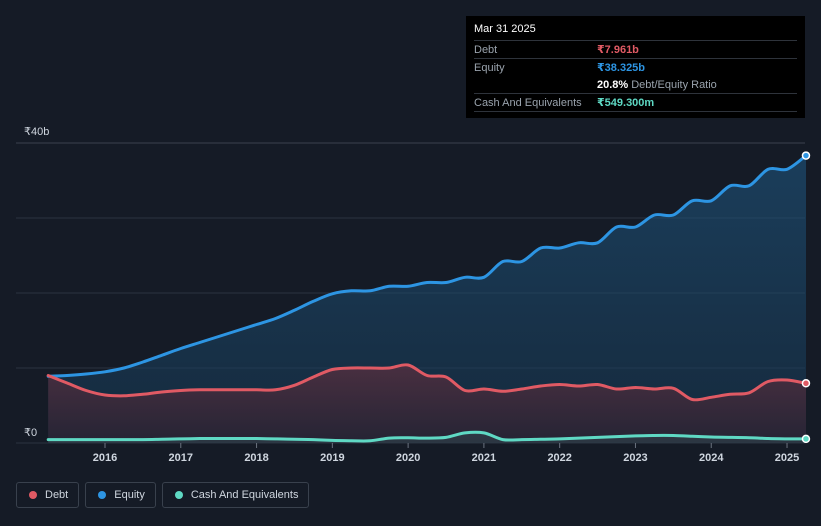  What do you see at coordinates (806, 383) in the screenshot?
I see `debt-endpoint` at bounding box center [806, 383].